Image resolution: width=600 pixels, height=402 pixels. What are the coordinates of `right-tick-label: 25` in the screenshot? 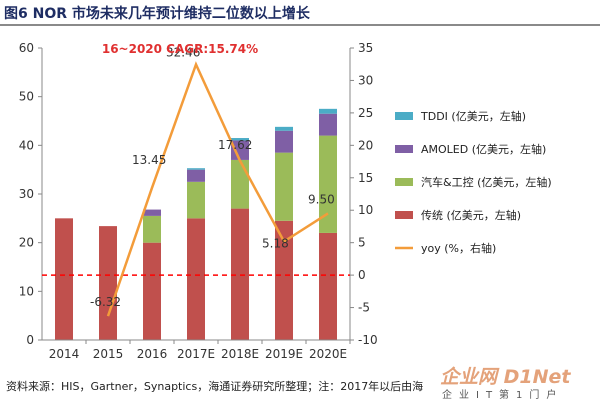 It's located at (365, 113).